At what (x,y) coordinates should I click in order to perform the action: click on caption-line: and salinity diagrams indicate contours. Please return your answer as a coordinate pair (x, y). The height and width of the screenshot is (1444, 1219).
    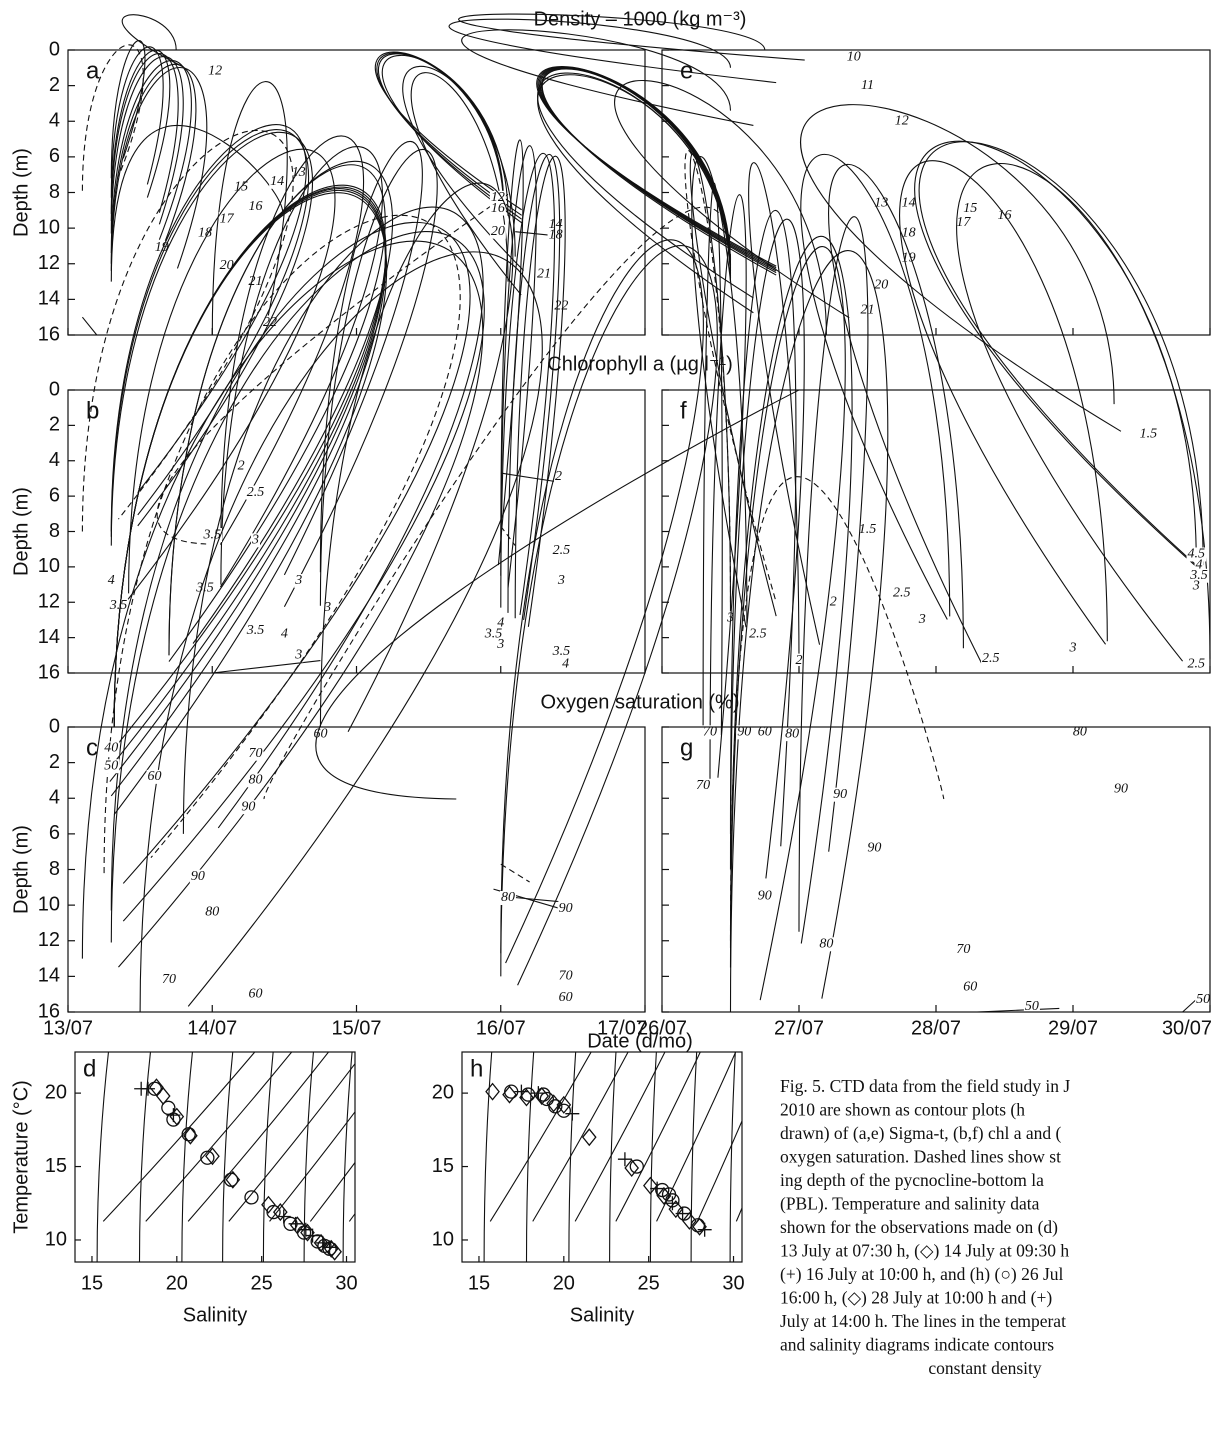
    Looking at the image, I should click on (917, 1345).